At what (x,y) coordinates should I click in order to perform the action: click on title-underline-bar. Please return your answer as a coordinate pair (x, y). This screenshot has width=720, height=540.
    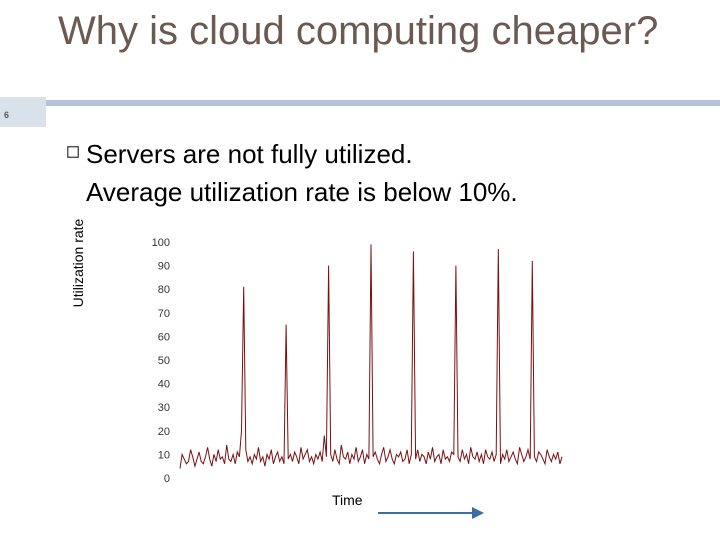
    Looking at the image, I should click on (383, 103).